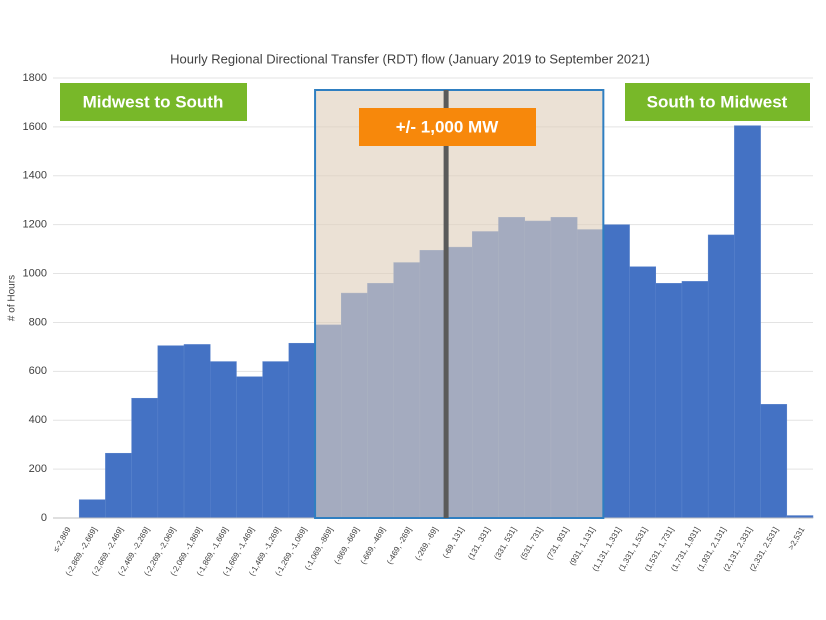  I want to click on y-tick-label: 1000, so click(35, 273).